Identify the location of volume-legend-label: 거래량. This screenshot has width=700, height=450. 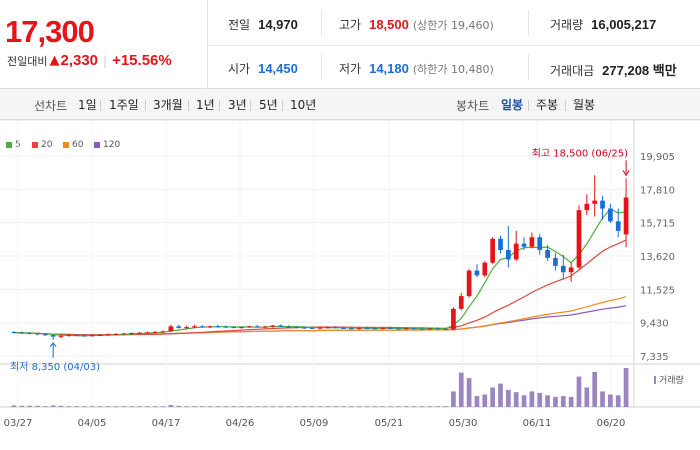
(671, 380).